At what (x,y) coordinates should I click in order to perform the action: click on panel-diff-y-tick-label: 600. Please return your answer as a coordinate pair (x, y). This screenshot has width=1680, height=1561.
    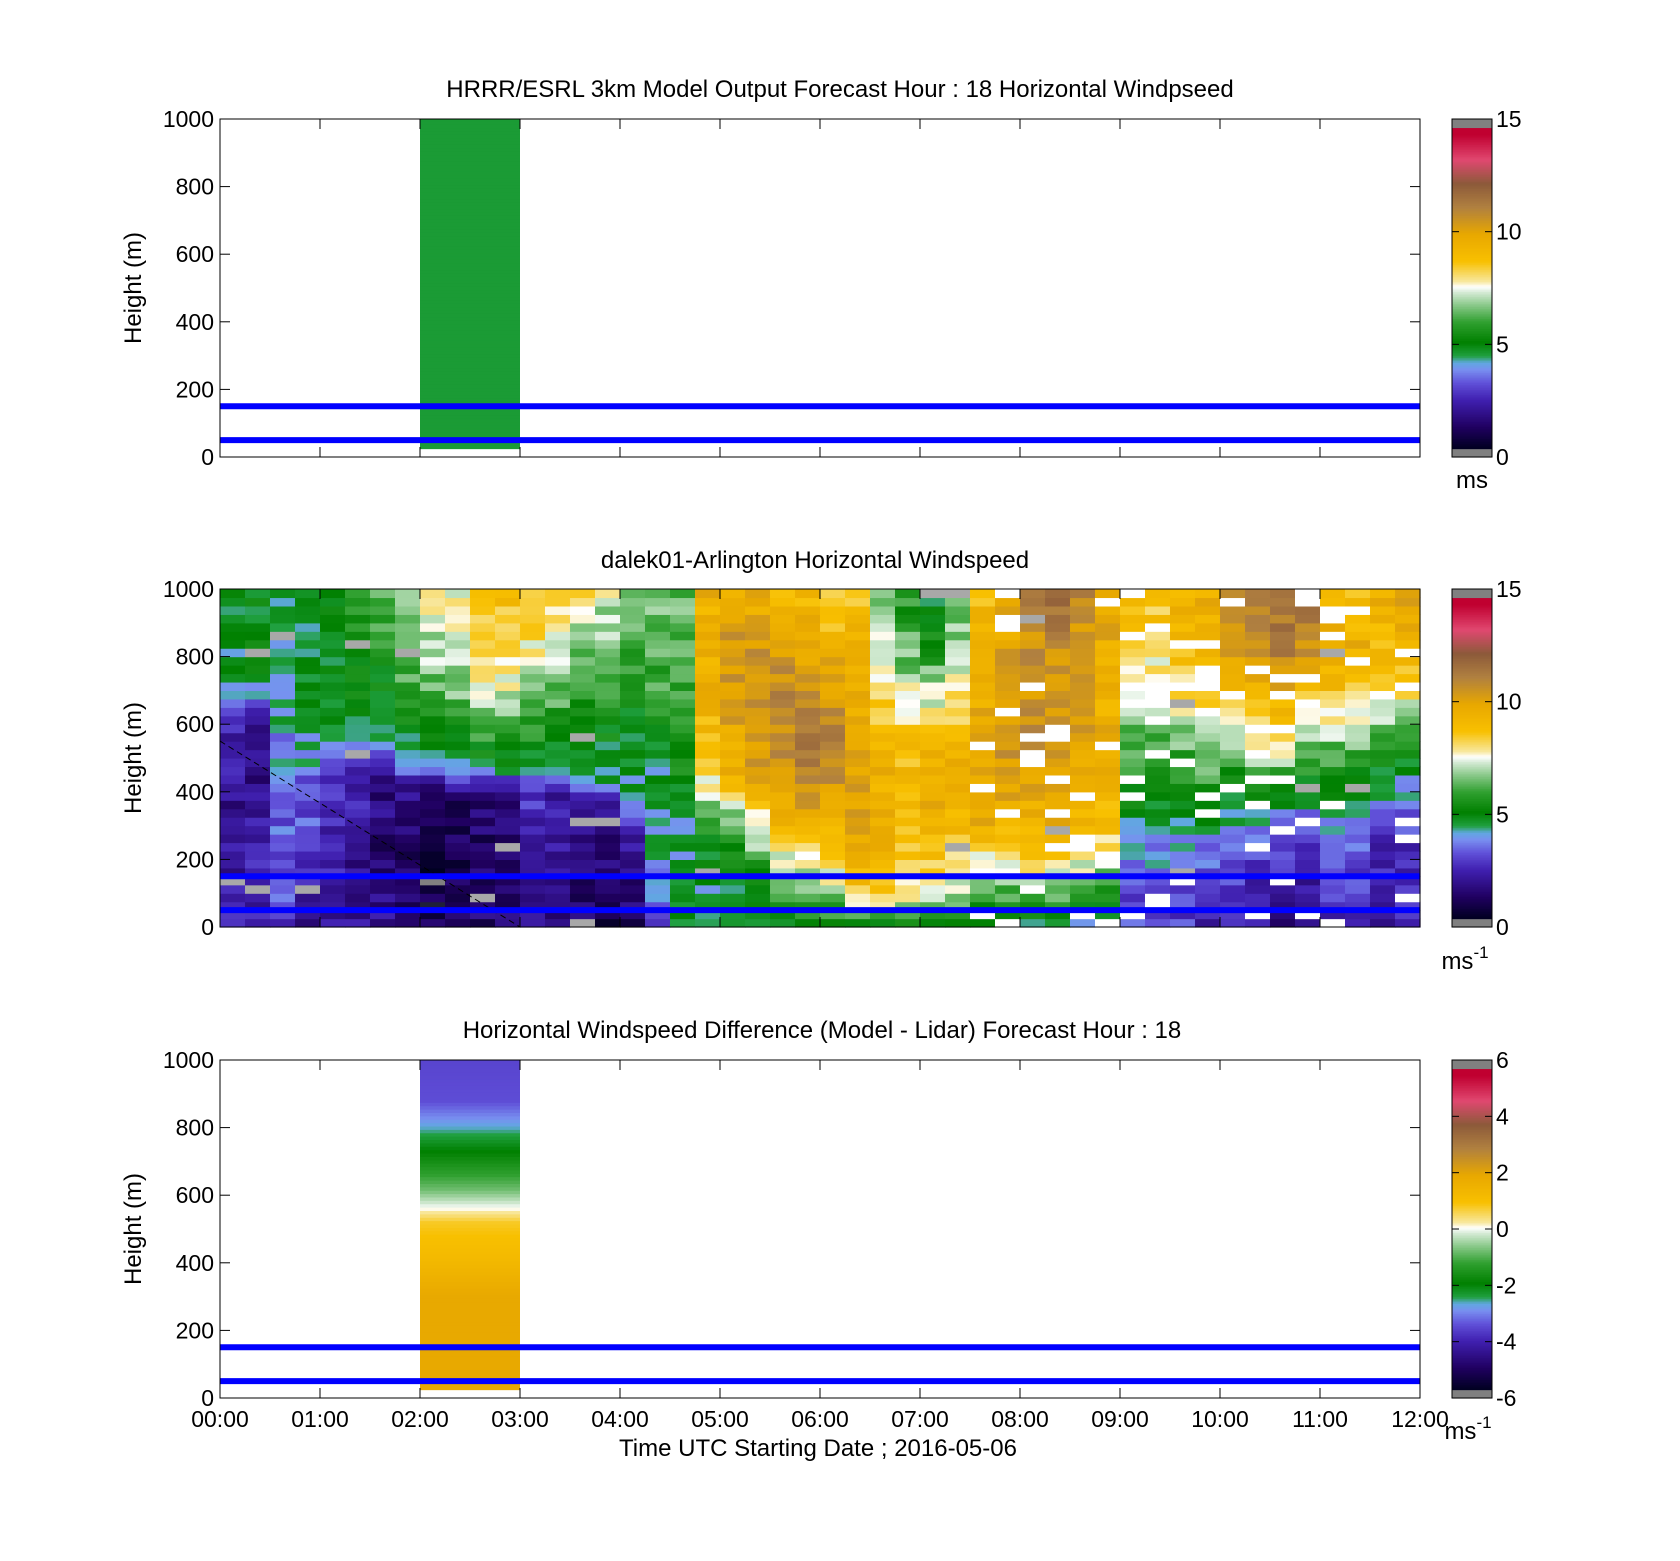
    Looking at the image, I should click on (195, 1195).